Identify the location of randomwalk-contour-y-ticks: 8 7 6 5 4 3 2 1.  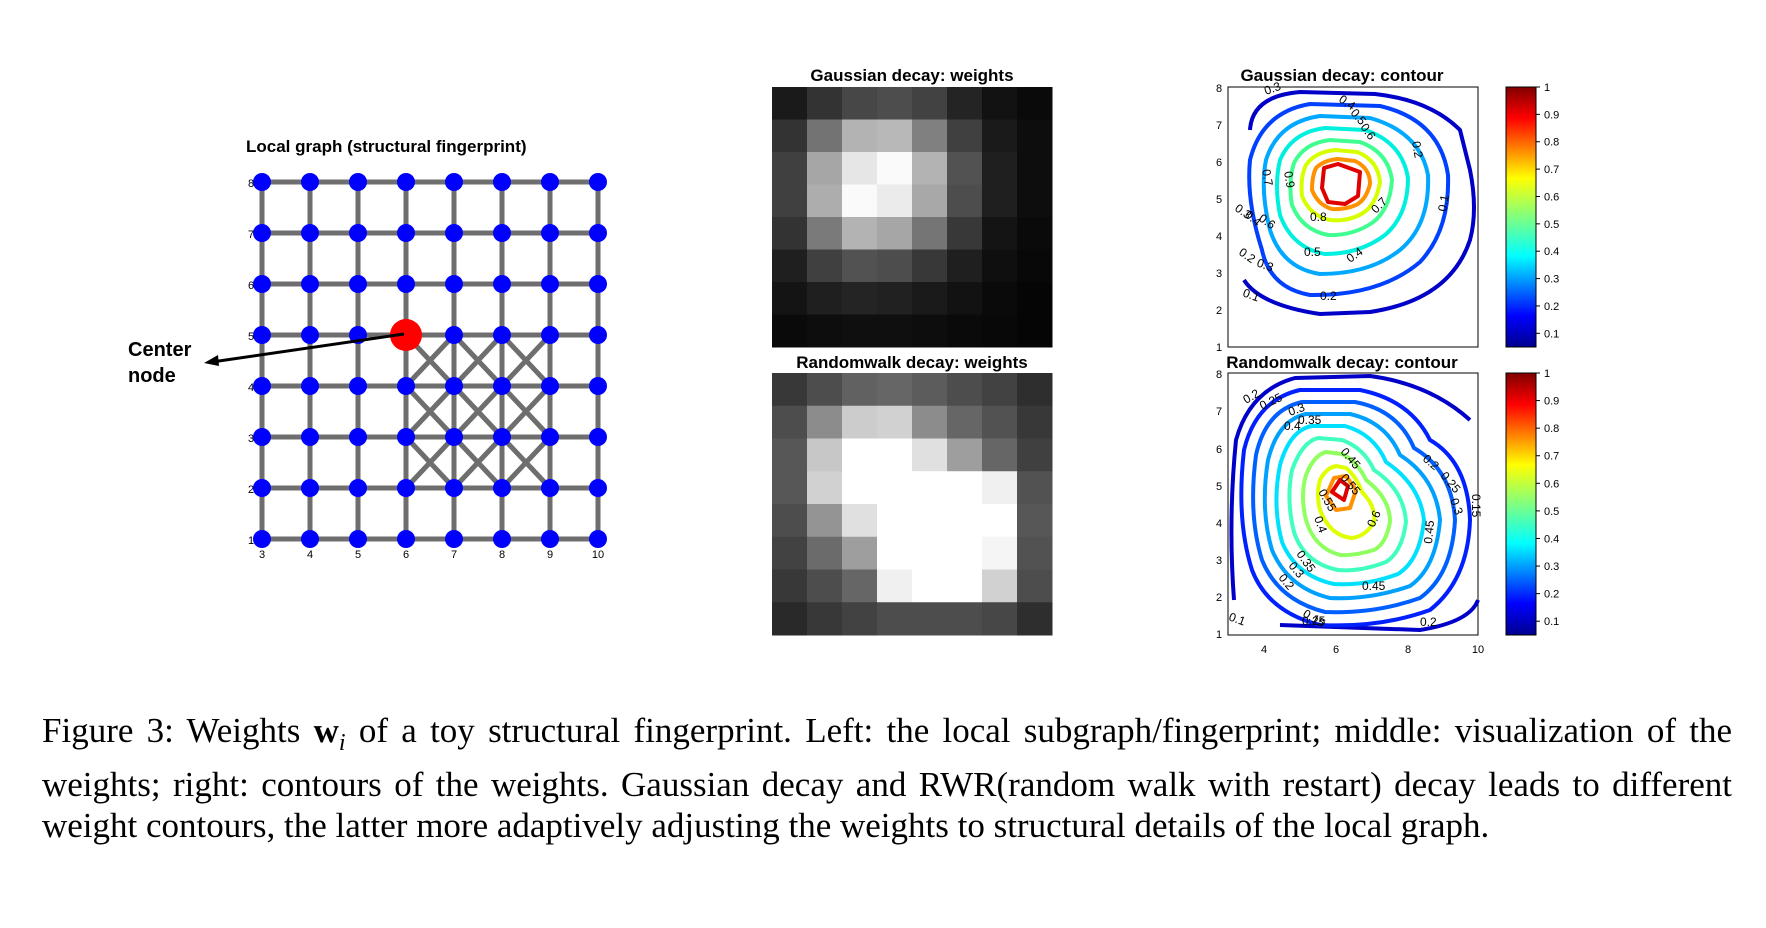
(1219, 505).